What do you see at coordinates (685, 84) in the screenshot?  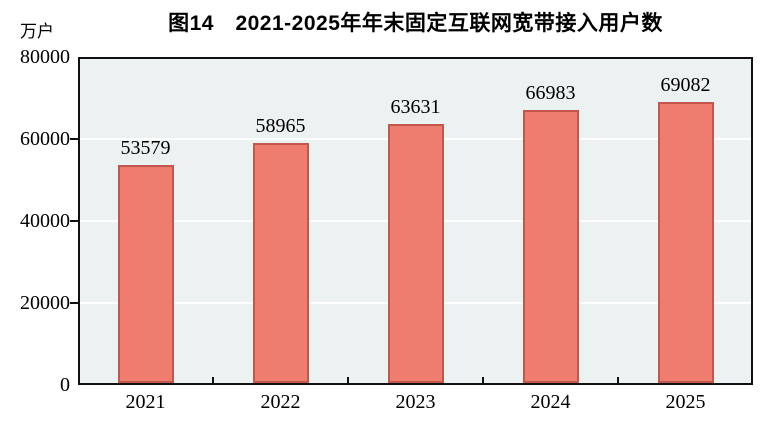 I see `bar-value-label: 69082` at bounding box center [685, 84].